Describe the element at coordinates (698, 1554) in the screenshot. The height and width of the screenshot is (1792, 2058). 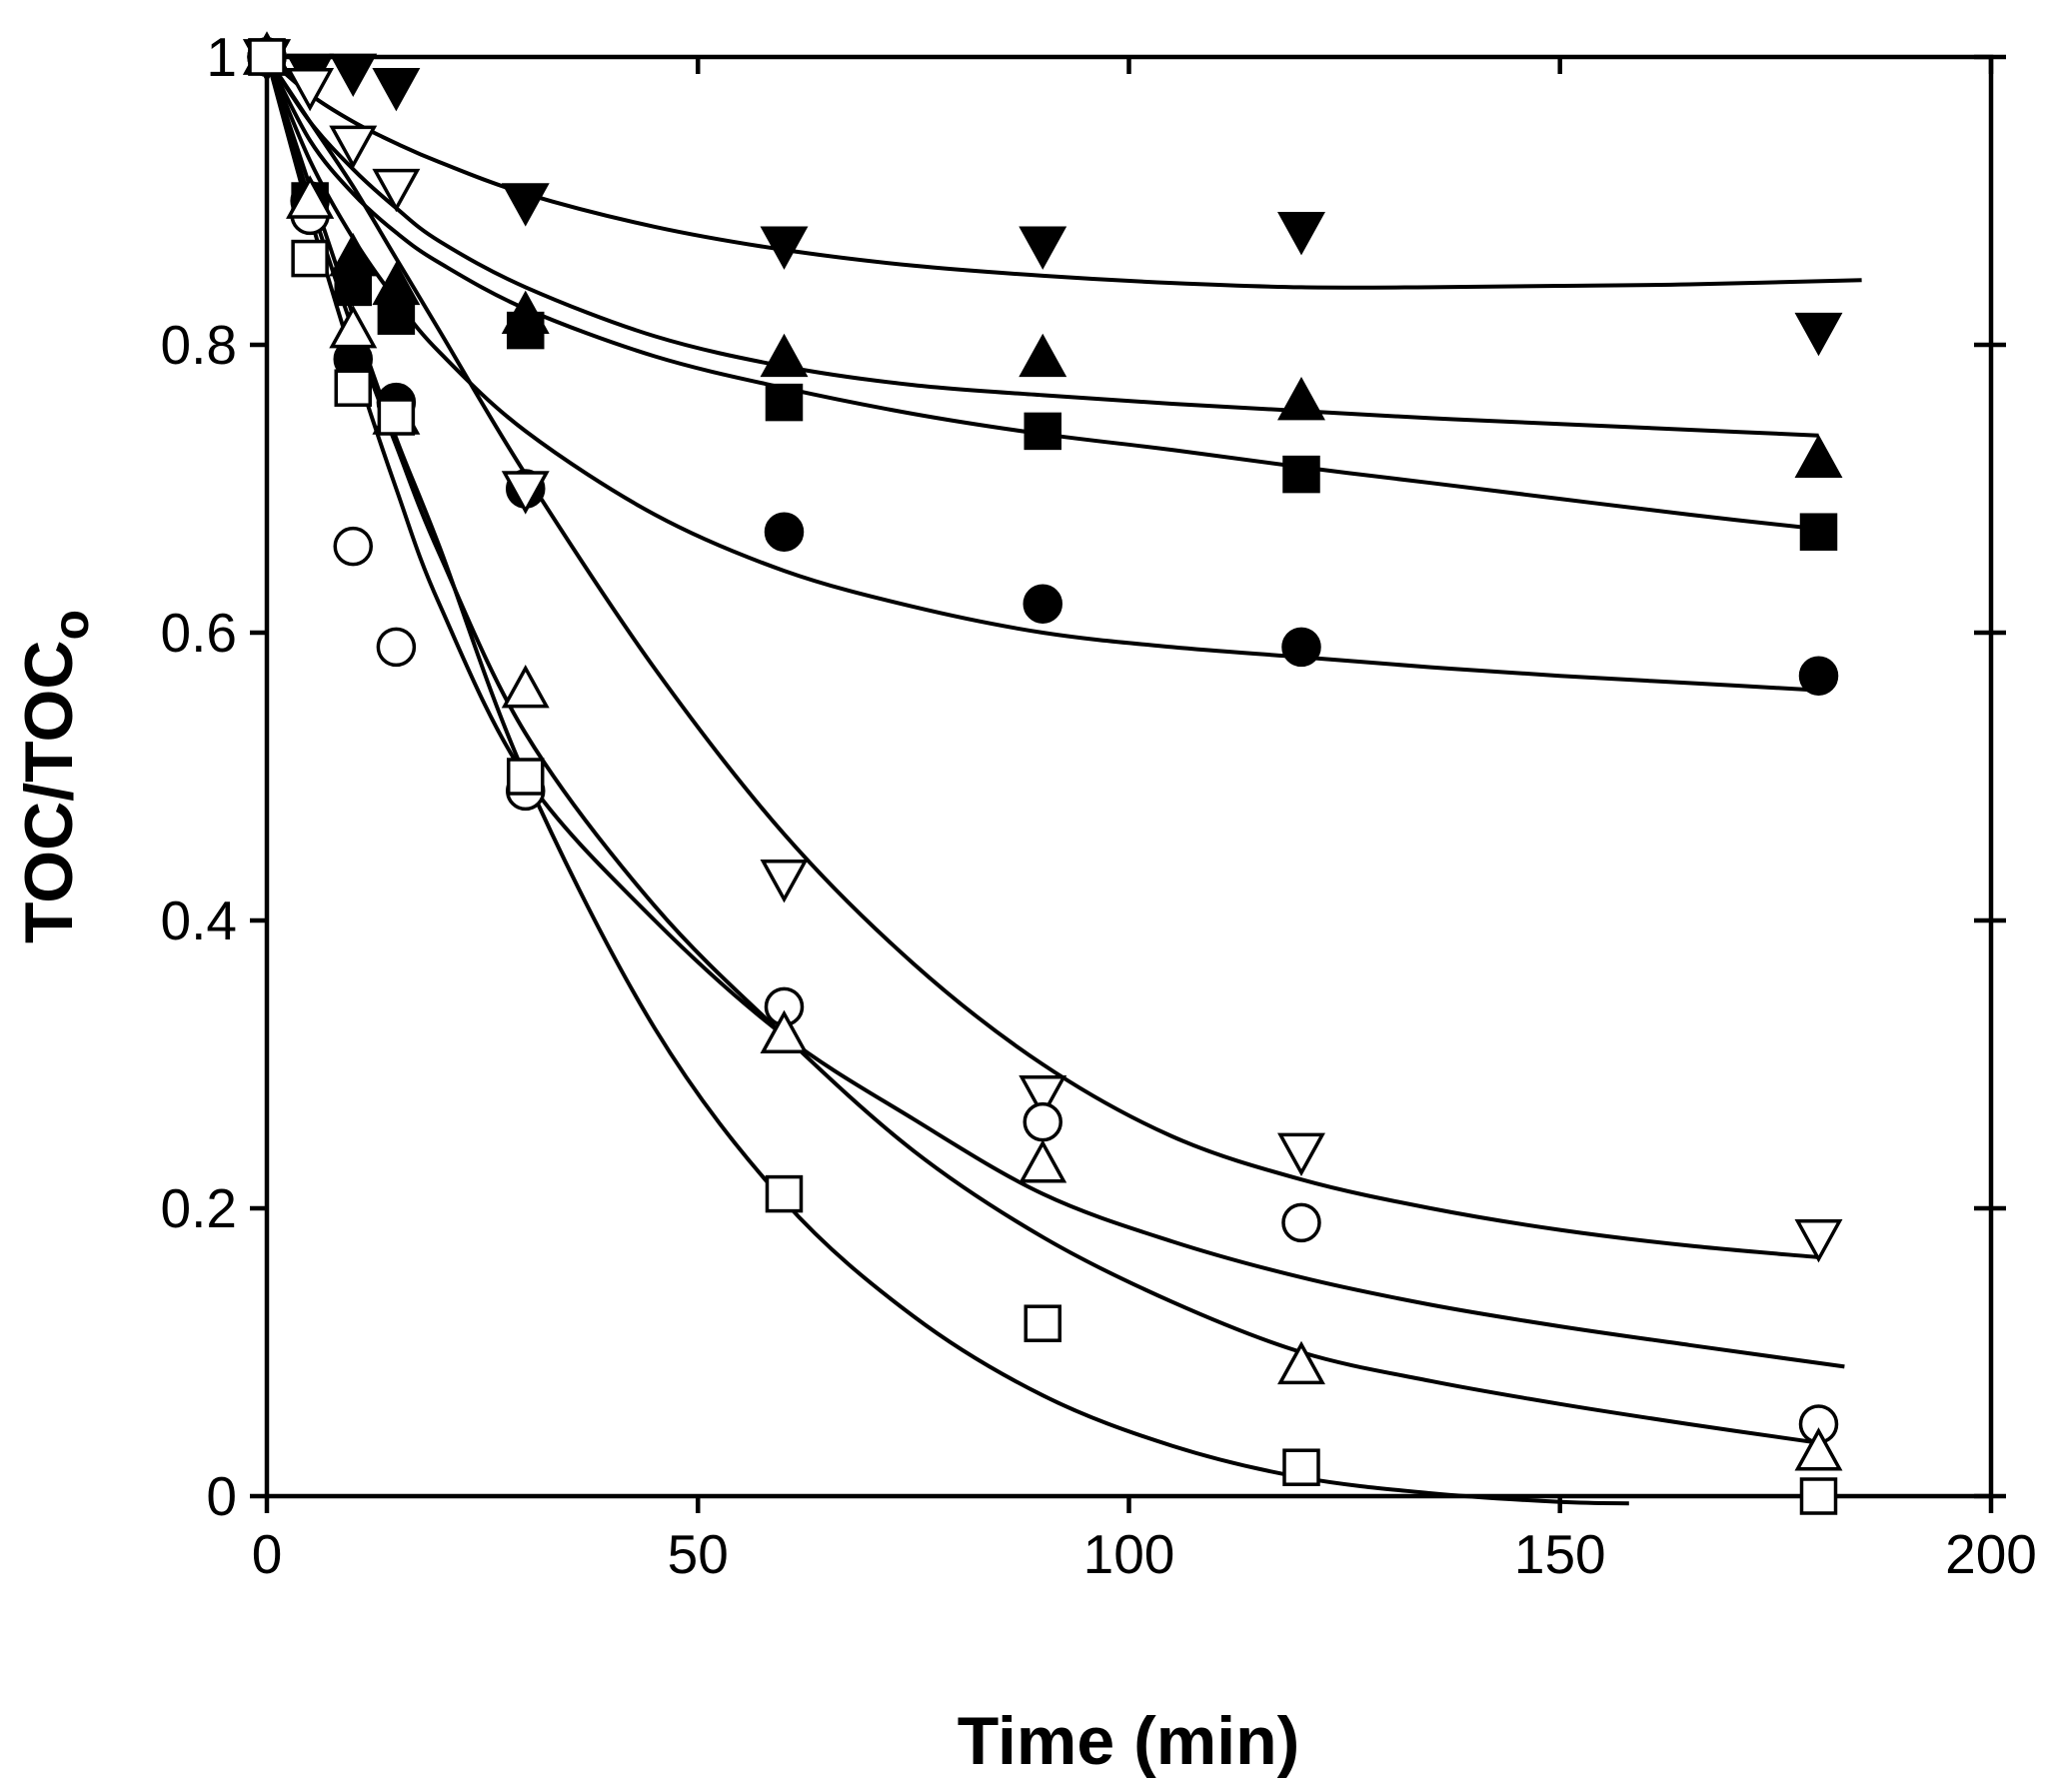
I see `x-tick-label: 50` at that location.